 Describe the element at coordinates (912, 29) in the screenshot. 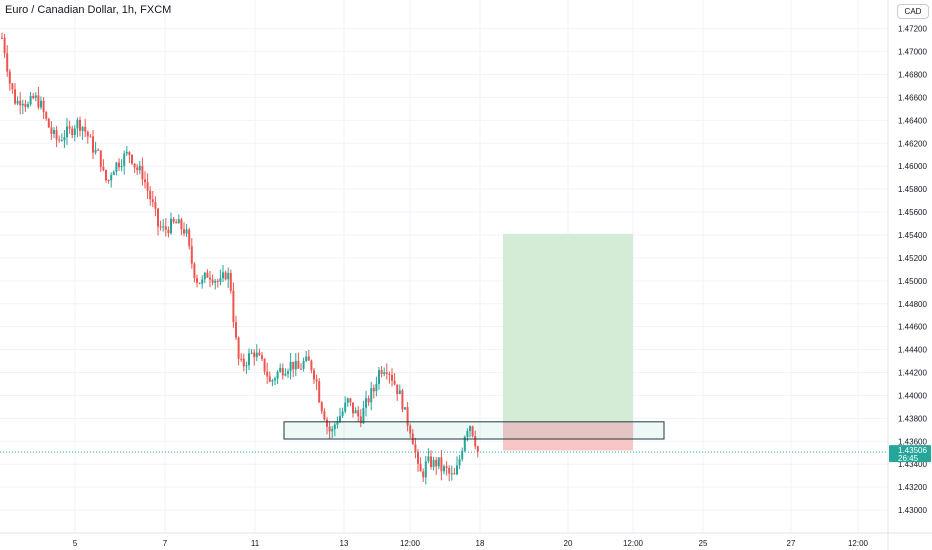

I see `price-tick-label: 1.47200` at that location.